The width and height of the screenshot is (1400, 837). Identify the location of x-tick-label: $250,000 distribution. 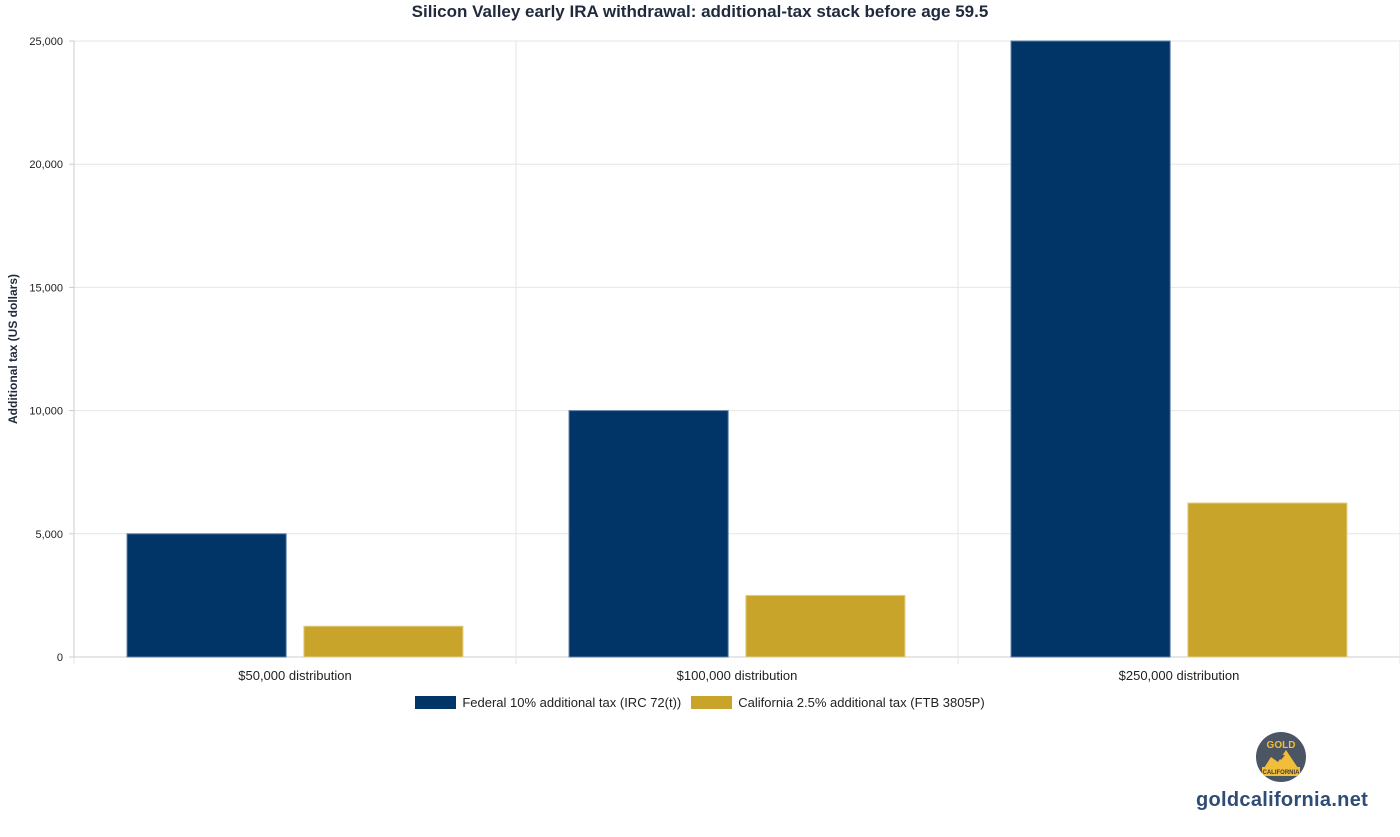
(1179, 675).